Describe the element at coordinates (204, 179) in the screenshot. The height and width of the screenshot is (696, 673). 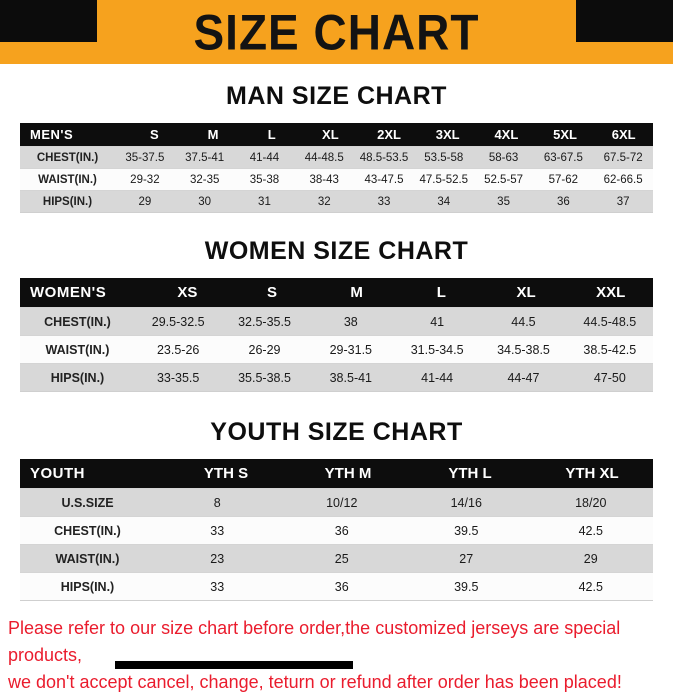
I see `value-cell: 32-35` at that location.